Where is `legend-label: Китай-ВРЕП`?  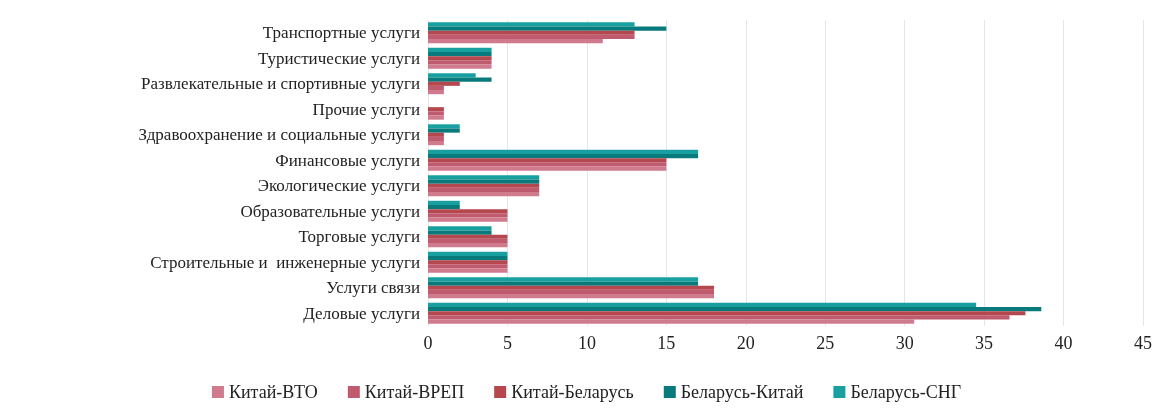
legend-label: Китай-ВРЕП is located at coordinates (414, 392).